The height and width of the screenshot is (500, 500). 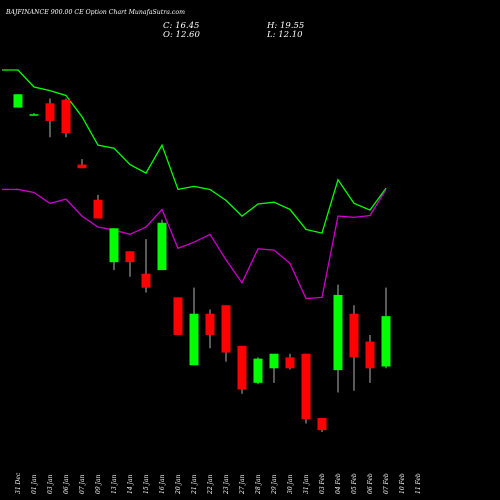 What do you see at coordinates (322, 483) in the screenshot?
I see `x-tick-label: 03 Feb` at bounding box center [322, 483].